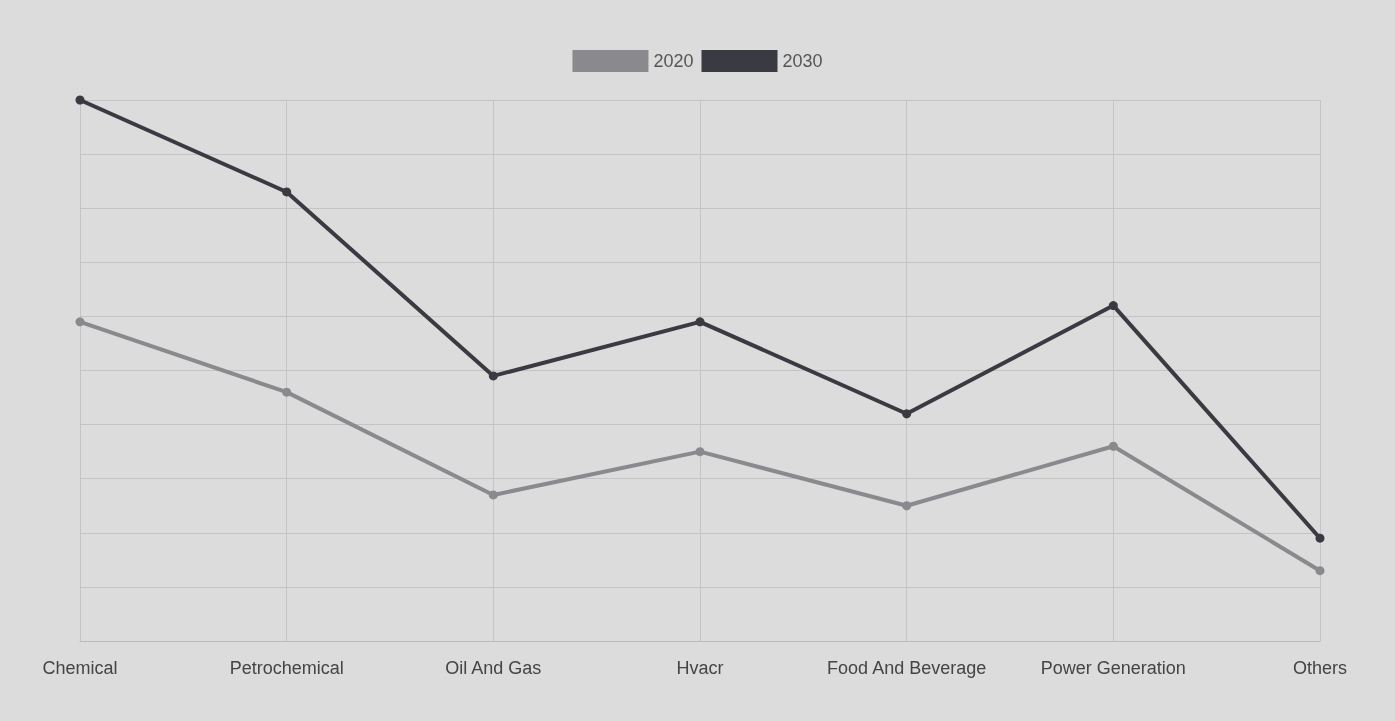 Image resolution: width=1395 pixels, height=721 pixels. Describe the element at coordinates (802, 61) in the screenshot. I see `legend-label: 2030` at that location.